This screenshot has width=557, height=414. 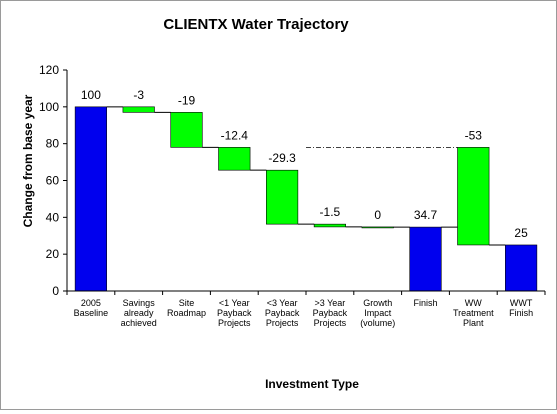 What do you see at coordinates (49, 107) in the screenshot?
I see `y-tick-label-100: 100` at bounding box center [49, 107].